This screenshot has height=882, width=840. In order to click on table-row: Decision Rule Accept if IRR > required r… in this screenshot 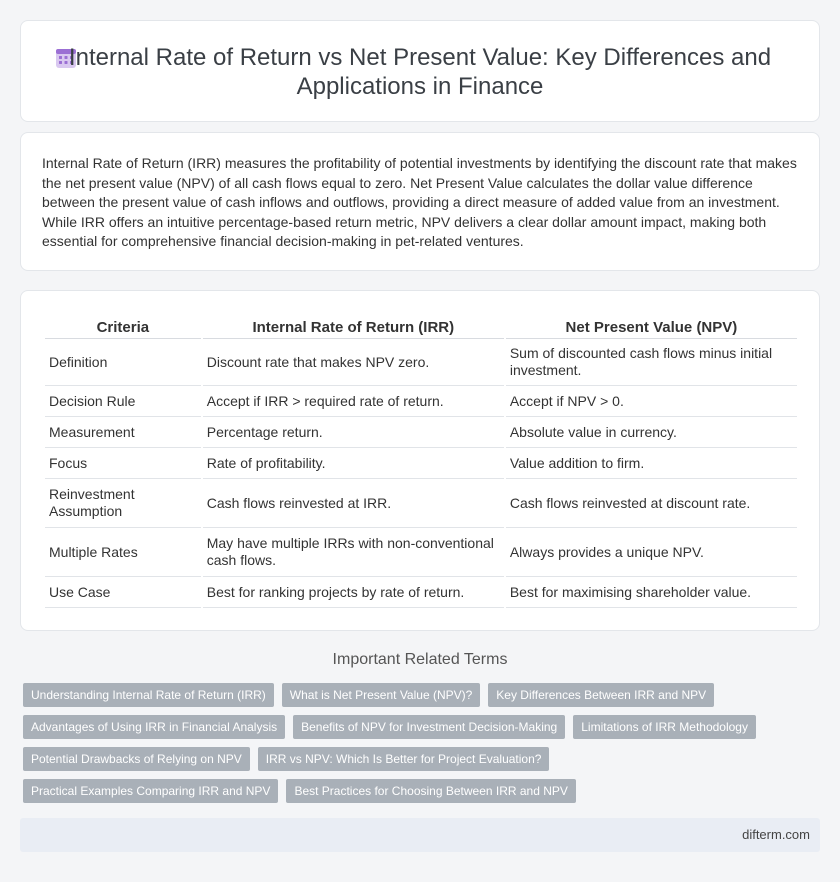, I will do `click(421, 401)`.